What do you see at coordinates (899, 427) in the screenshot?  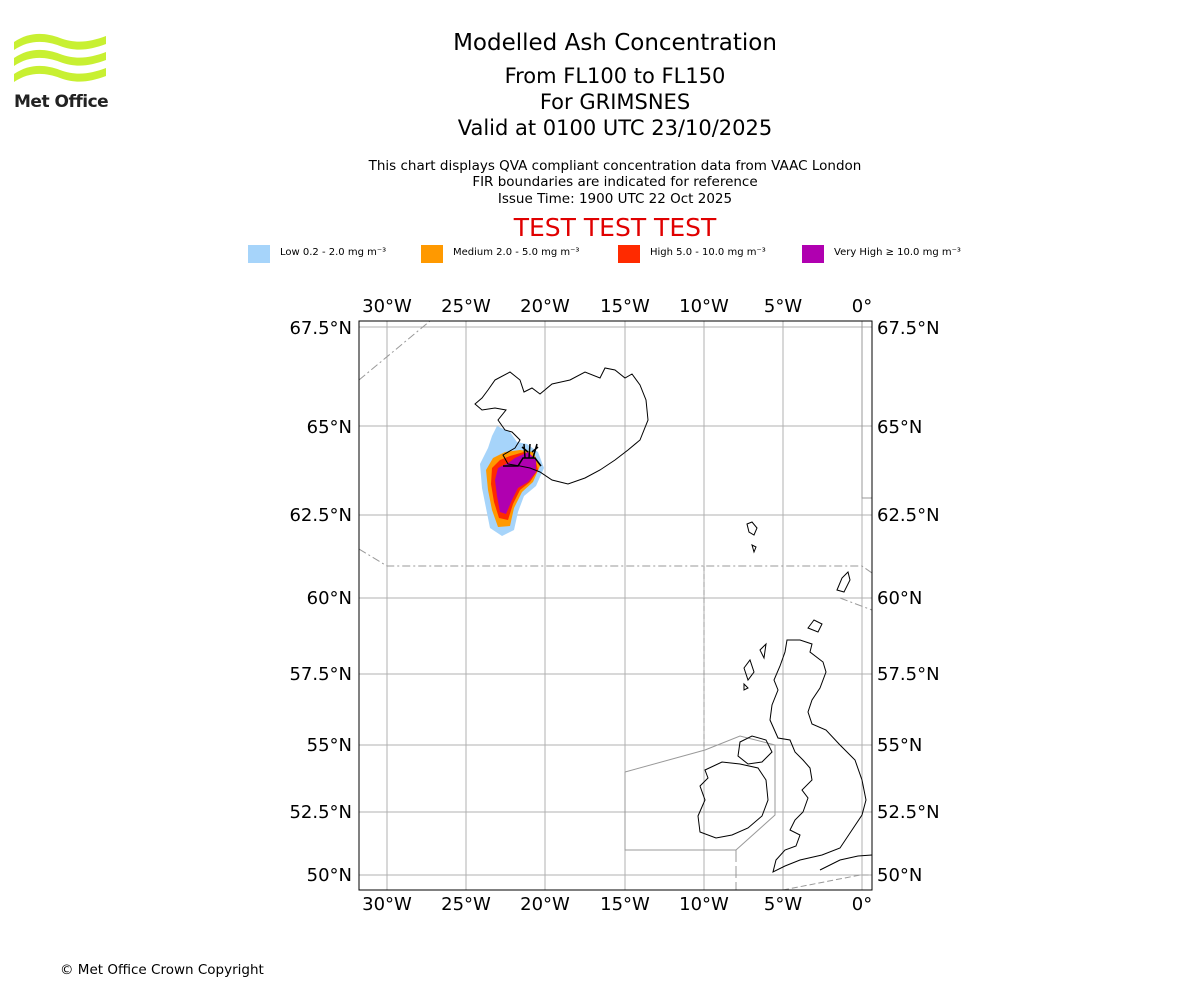 I see `lat-label-65-right: 65°N` at bounding box center [899, 427].